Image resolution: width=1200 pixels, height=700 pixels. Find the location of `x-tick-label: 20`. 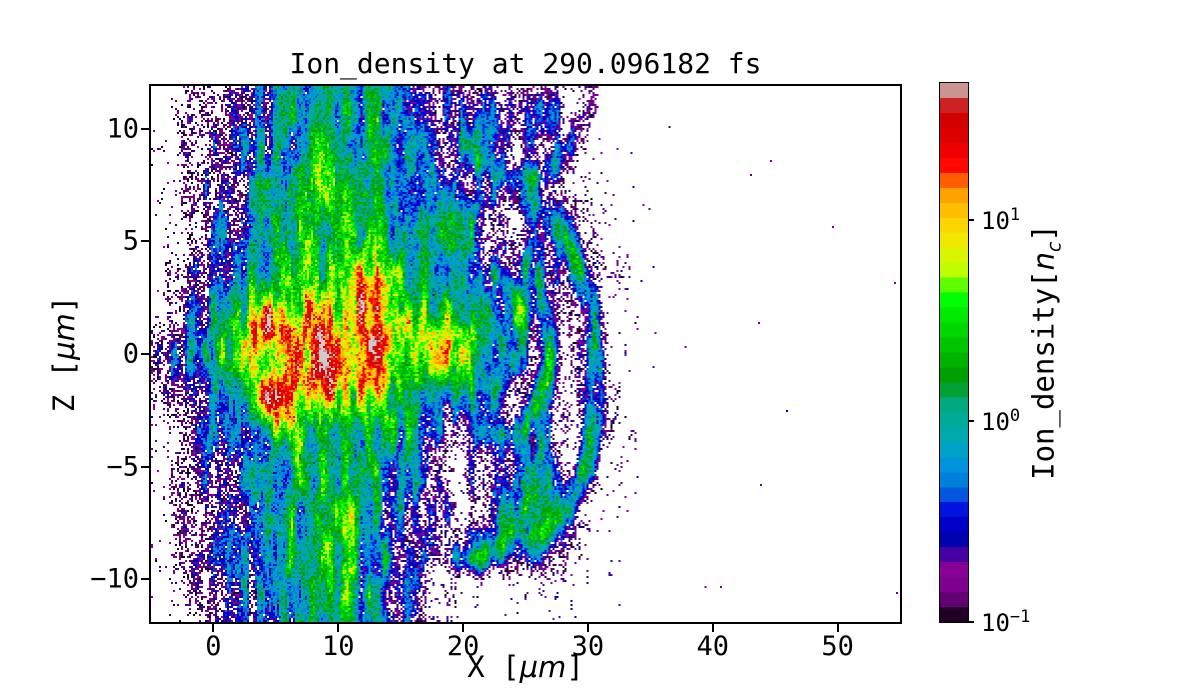

x-tick-label: 20 is located at coordinates (463, 646).